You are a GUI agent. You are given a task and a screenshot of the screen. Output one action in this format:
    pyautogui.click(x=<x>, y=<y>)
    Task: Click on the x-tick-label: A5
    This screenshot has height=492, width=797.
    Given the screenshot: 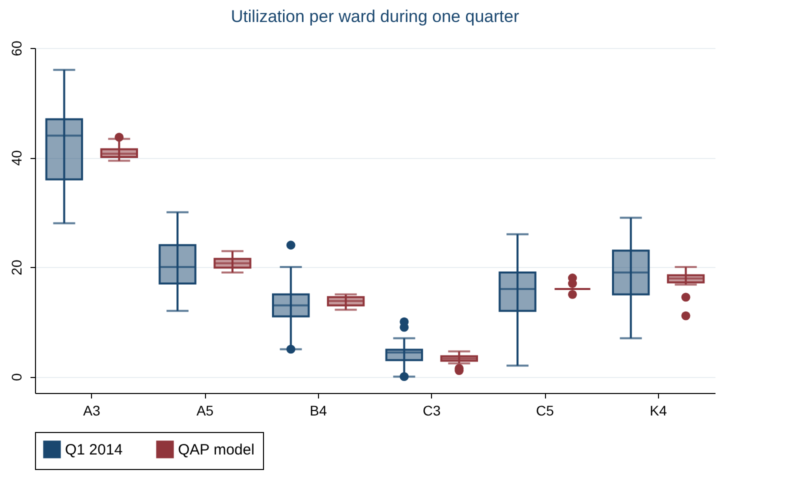 What is the action you would take?
    pyautogui.click(x=205, y=410)
    